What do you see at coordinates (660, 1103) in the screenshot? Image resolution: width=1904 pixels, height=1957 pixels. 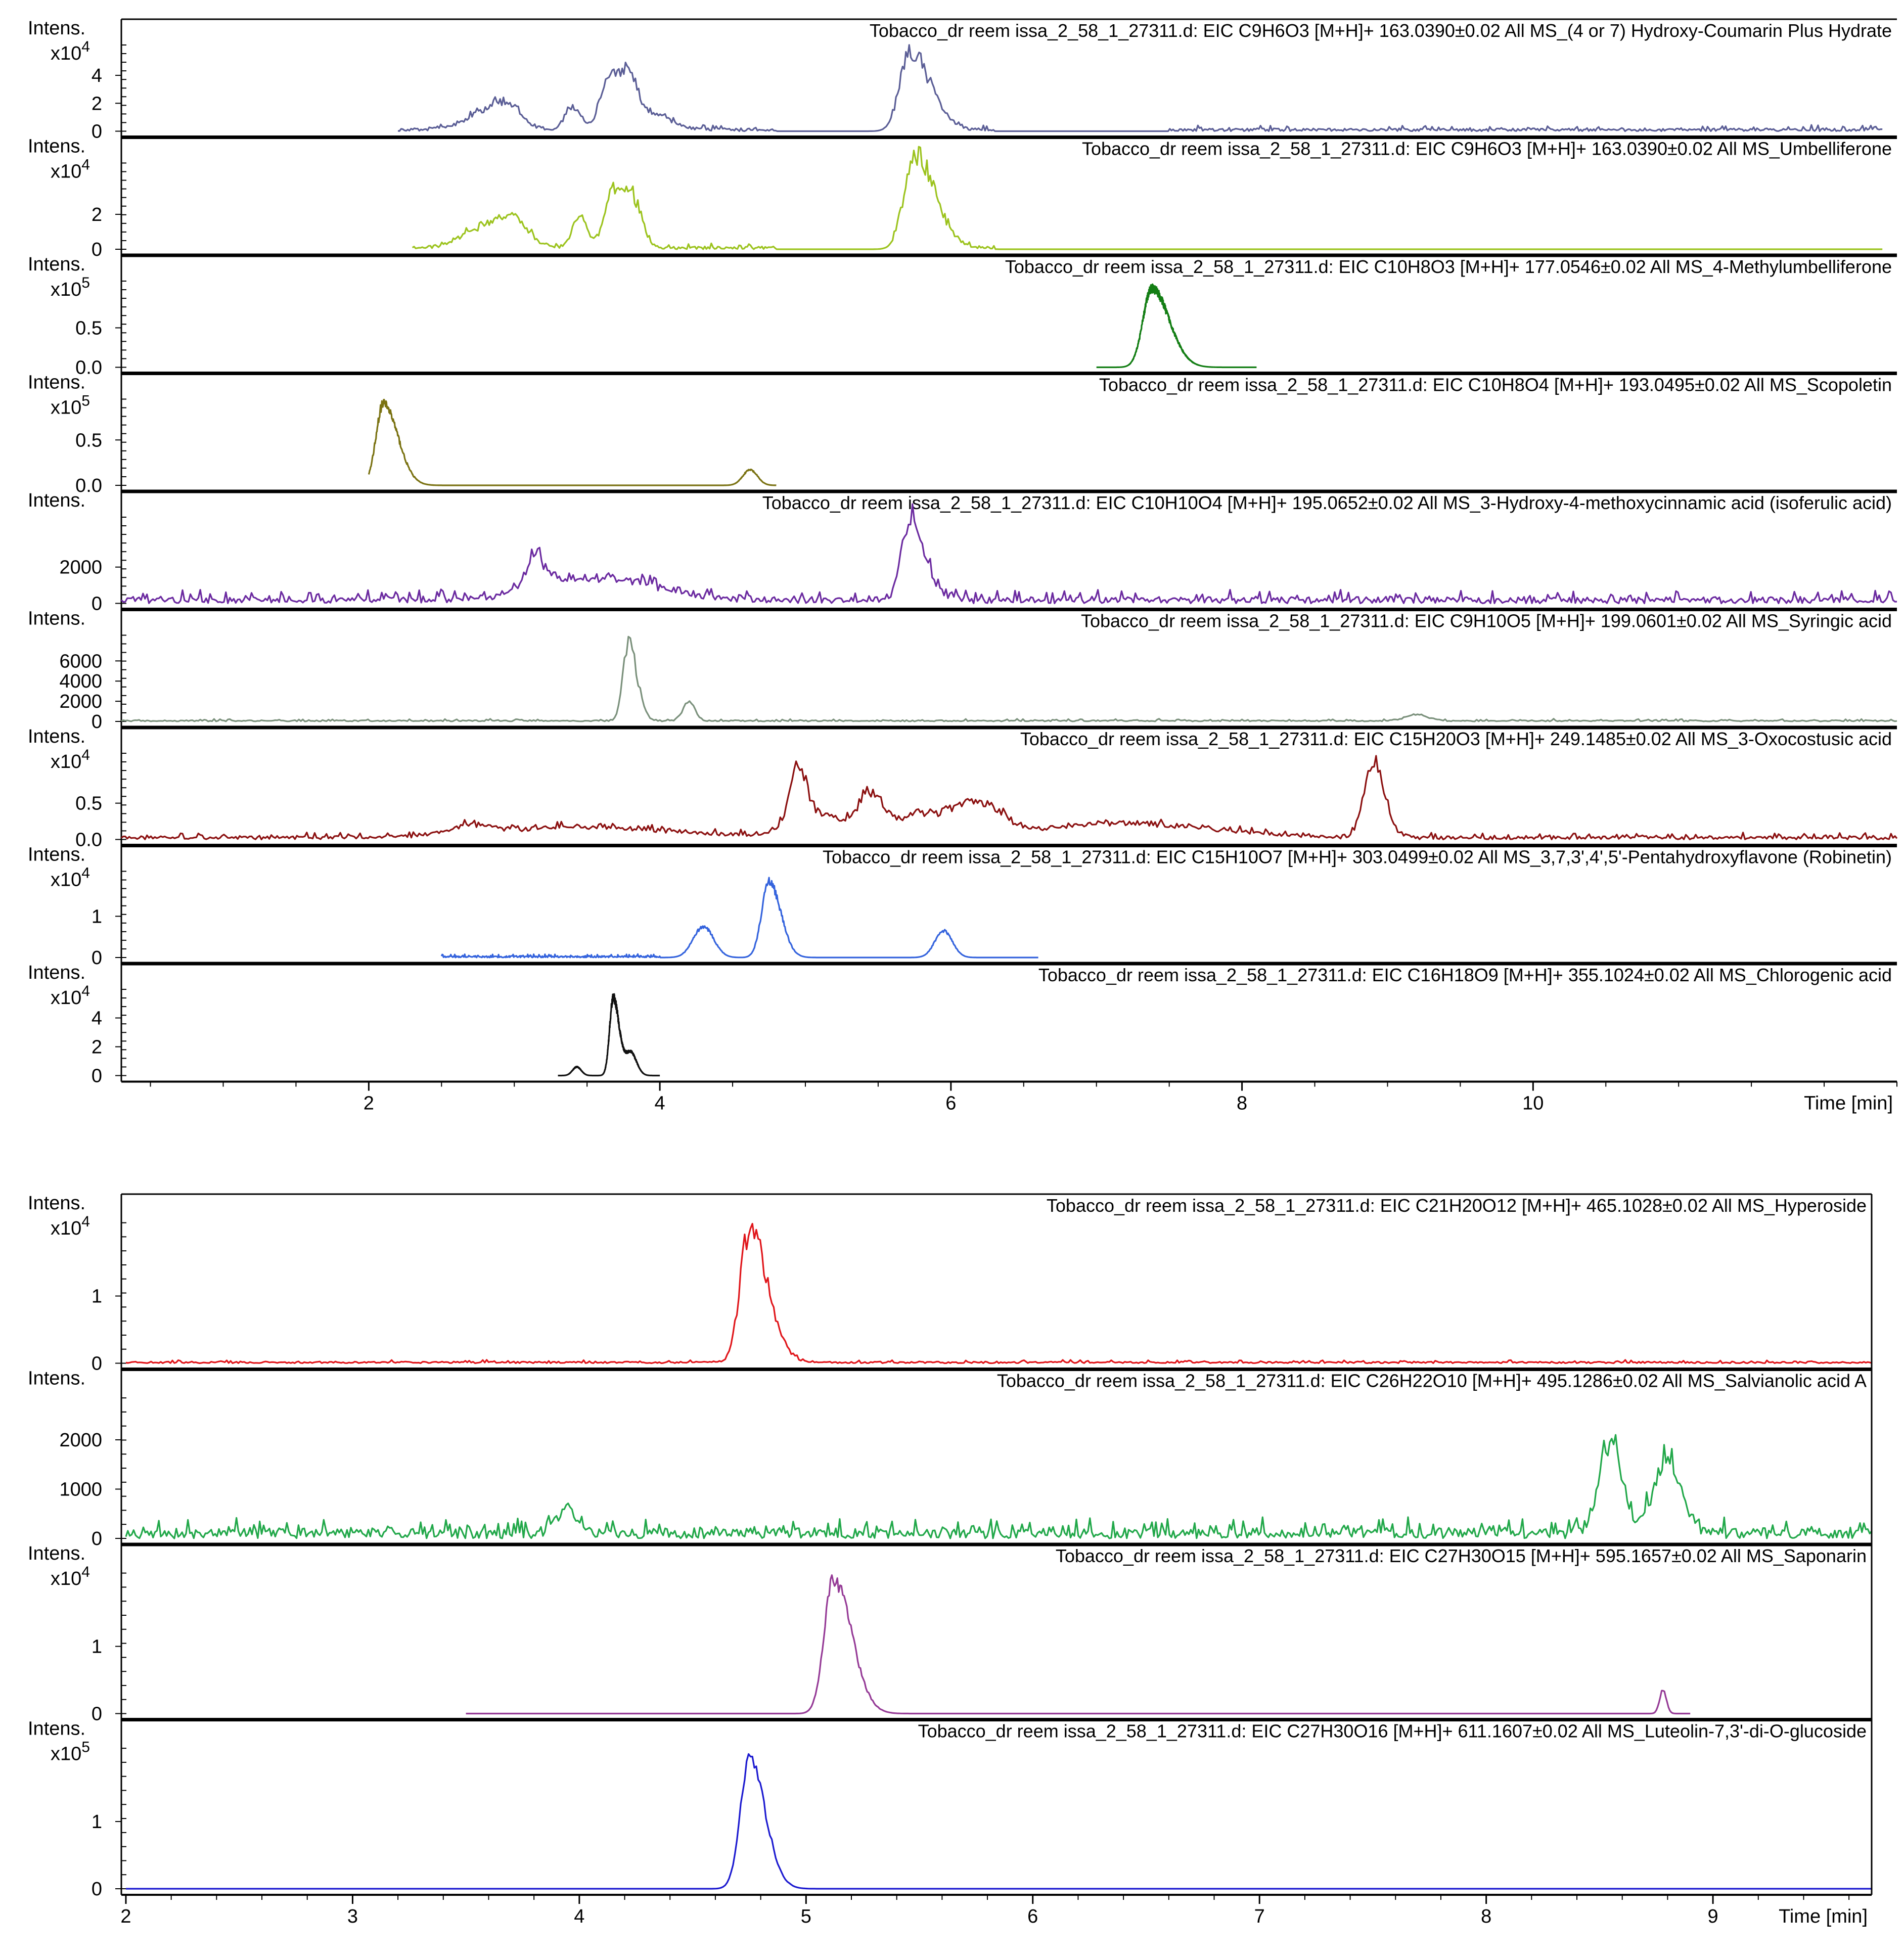 I see `x-tick-label: 4` at bounding box center [660, 1103].